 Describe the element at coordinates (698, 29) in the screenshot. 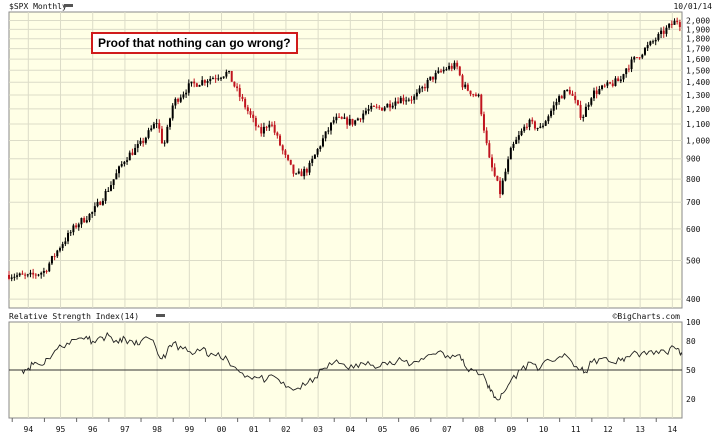

I see `price-y-tick-label: 1,900` at that location.